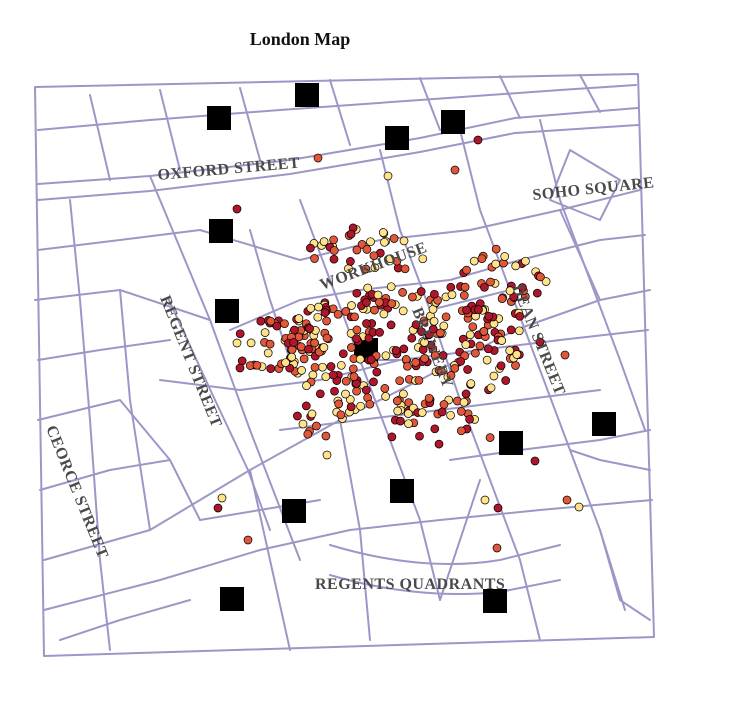 The width and height of the screenshot is (730, 709). I want to click on oxford-street-label: OXFORD STREET, so click(229, 169).